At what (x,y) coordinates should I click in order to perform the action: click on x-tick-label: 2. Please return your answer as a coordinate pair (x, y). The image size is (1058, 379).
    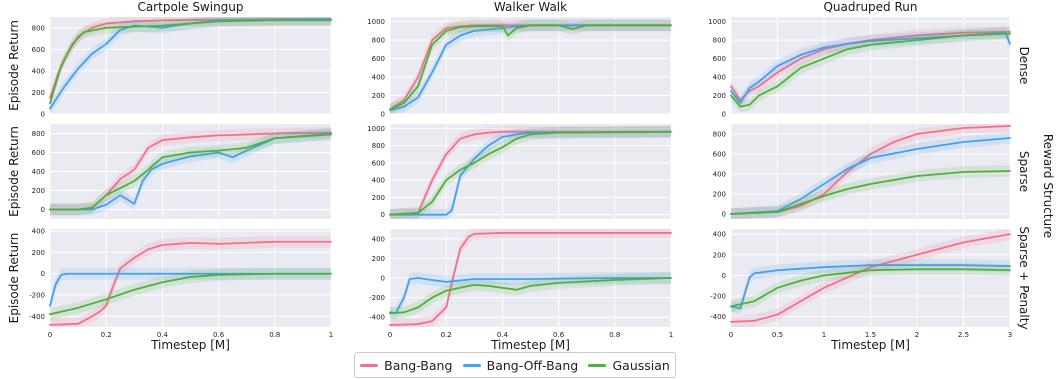
    Looking at the image, I should click on (917, 335).